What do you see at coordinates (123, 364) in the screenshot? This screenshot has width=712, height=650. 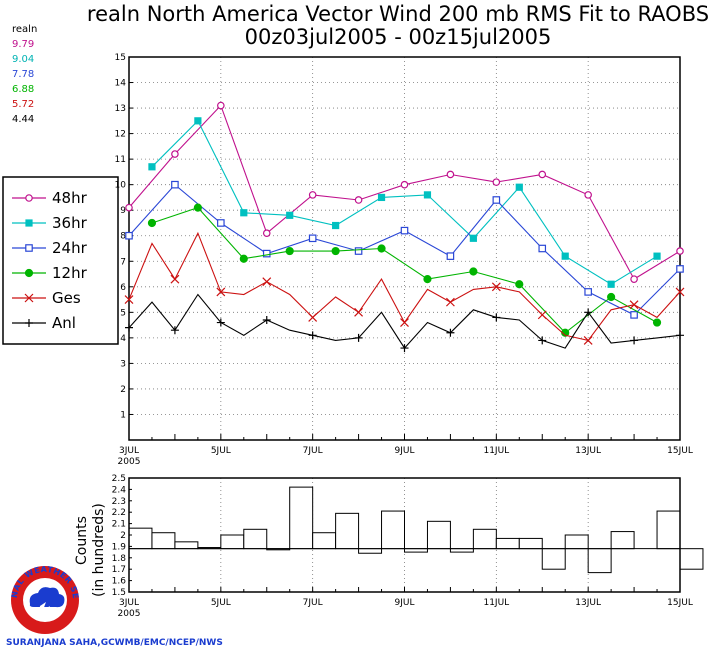 I see `y-tick-label: 3` at bounding box center [123, 364].